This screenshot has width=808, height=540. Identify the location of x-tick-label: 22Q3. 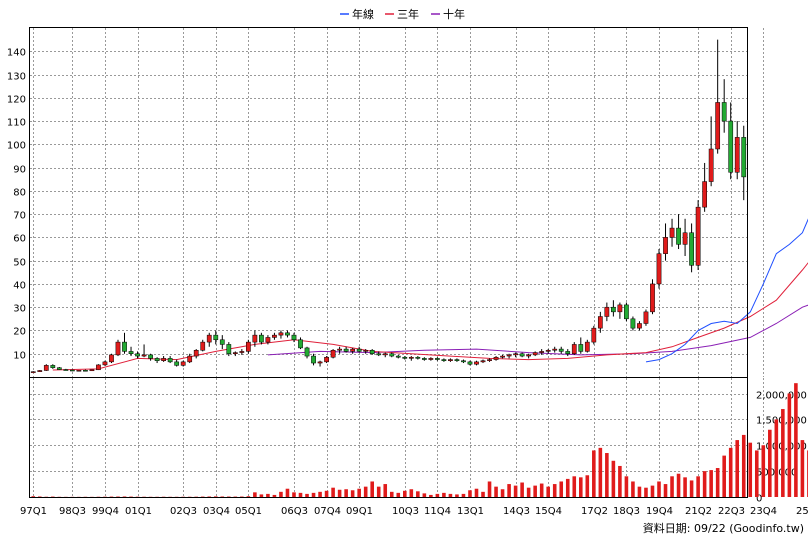
(731, 511).